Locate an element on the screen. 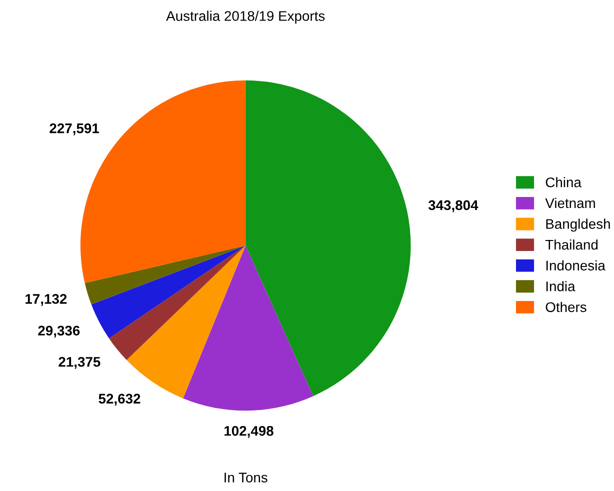 The width and height of the screenshot is (614, 491). data-label: 52,632 is located at coordinates (119, 400).